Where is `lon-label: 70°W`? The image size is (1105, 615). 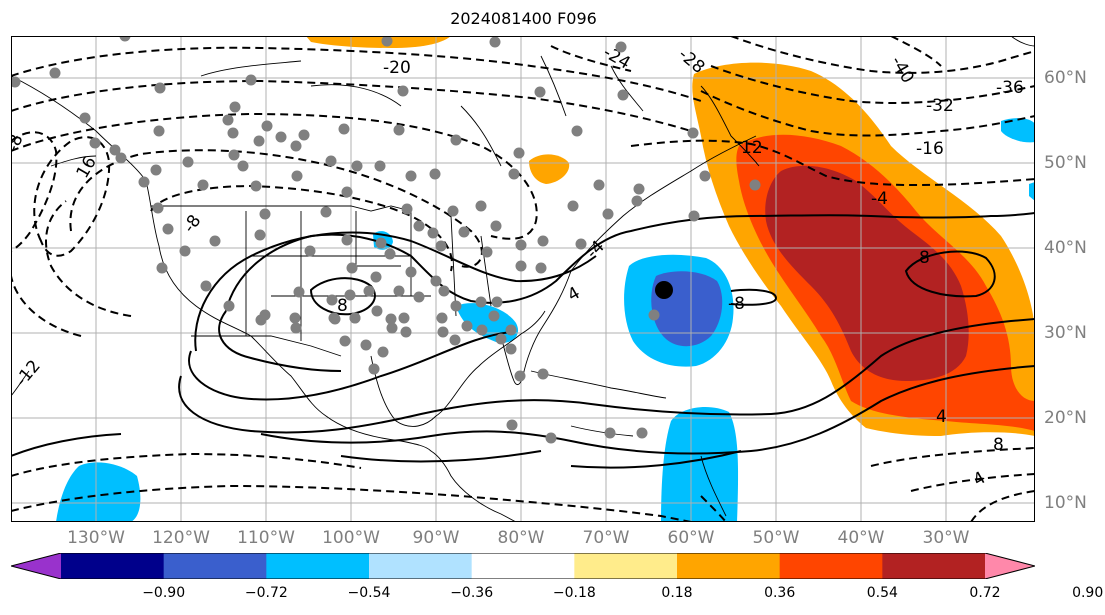
lon-label: 70°W is located at coordinates (606, 538).